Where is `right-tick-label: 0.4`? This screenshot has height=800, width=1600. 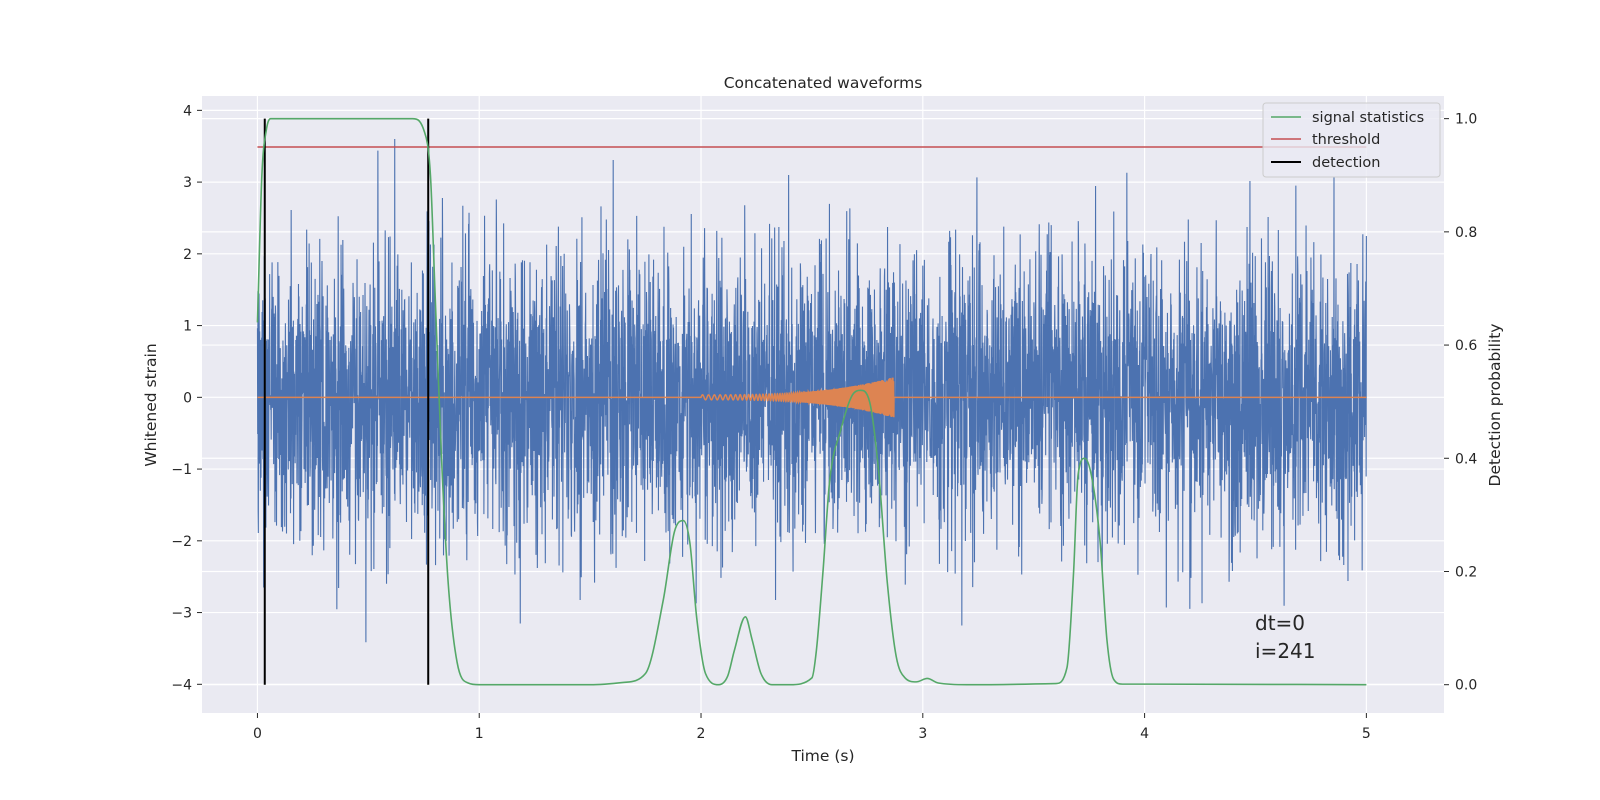
right-tick-label: 0.4 is located at coordinates (1466, 459).